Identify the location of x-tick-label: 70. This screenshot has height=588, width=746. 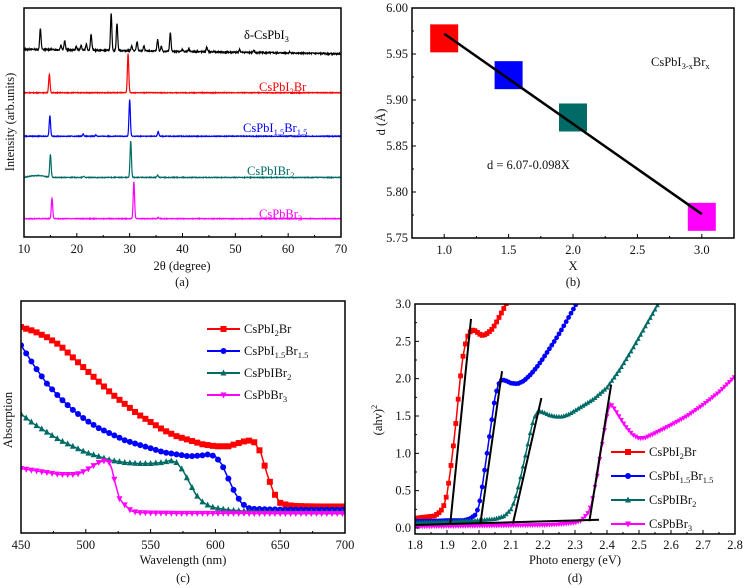
(341, 249).